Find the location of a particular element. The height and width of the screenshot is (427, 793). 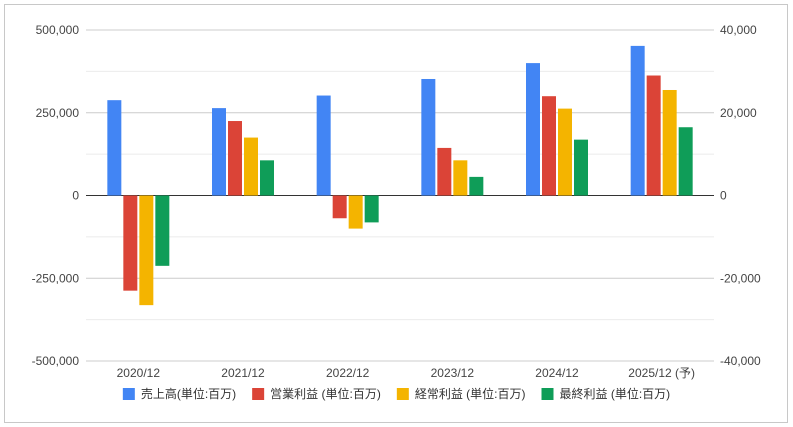

left-axis-tick-label: 0 is located at coordinates (75, 196).